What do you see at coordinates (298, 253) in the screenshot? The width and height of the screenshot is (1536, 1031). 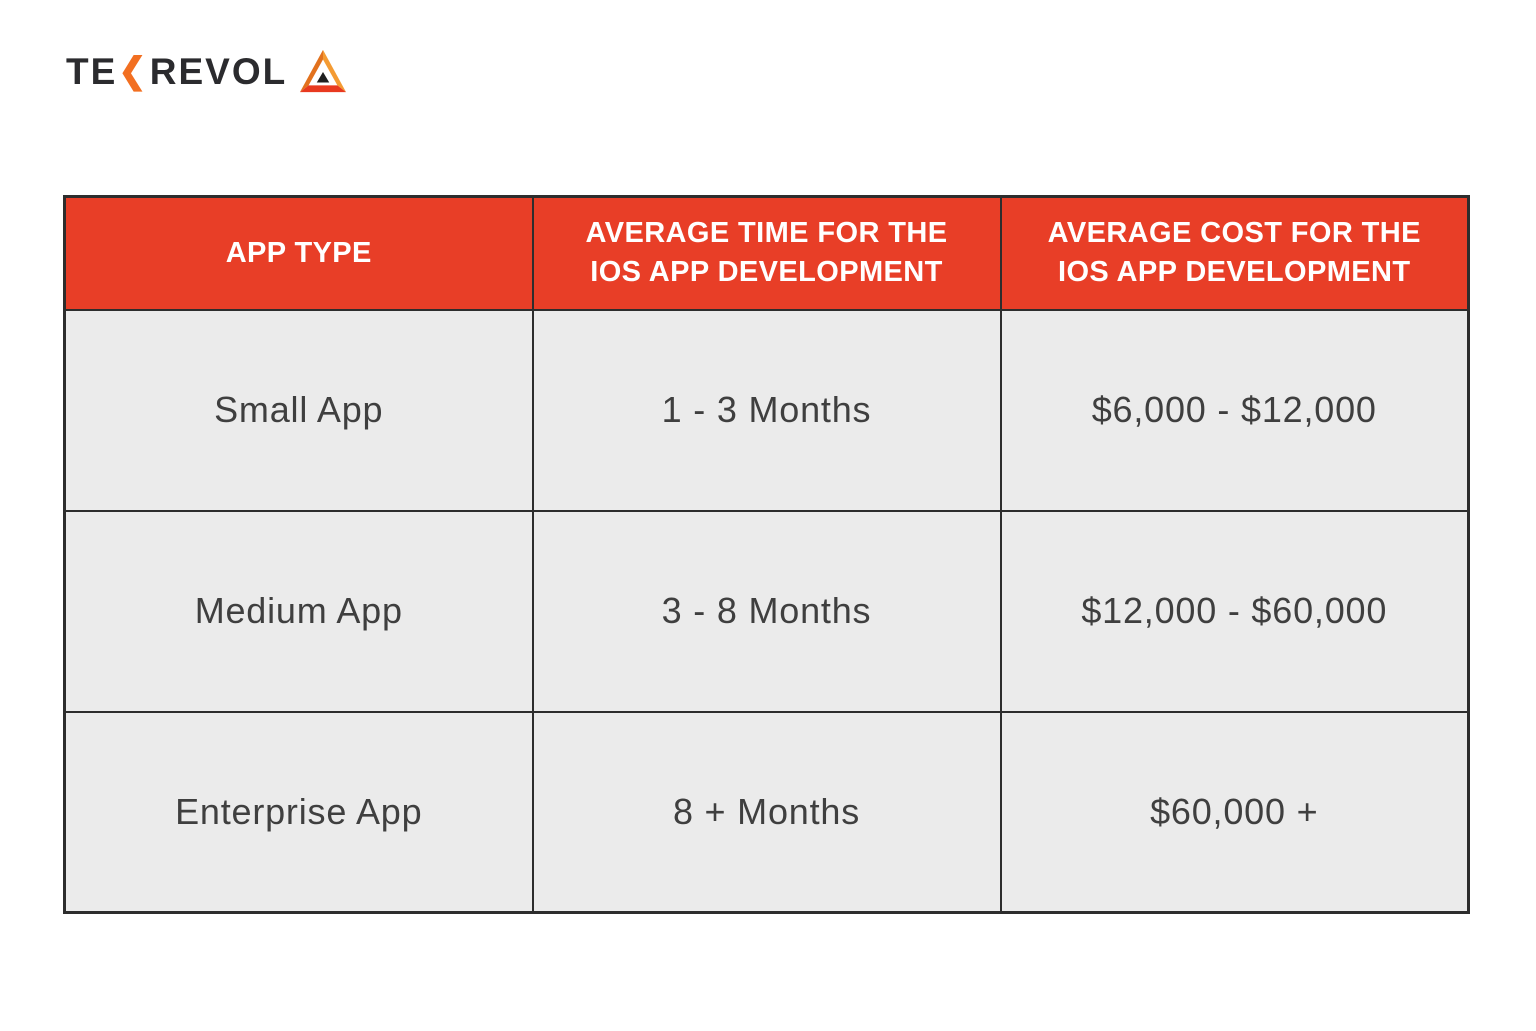 I see `header-app-type: APP TYPE` at bounding box center [298, 253].